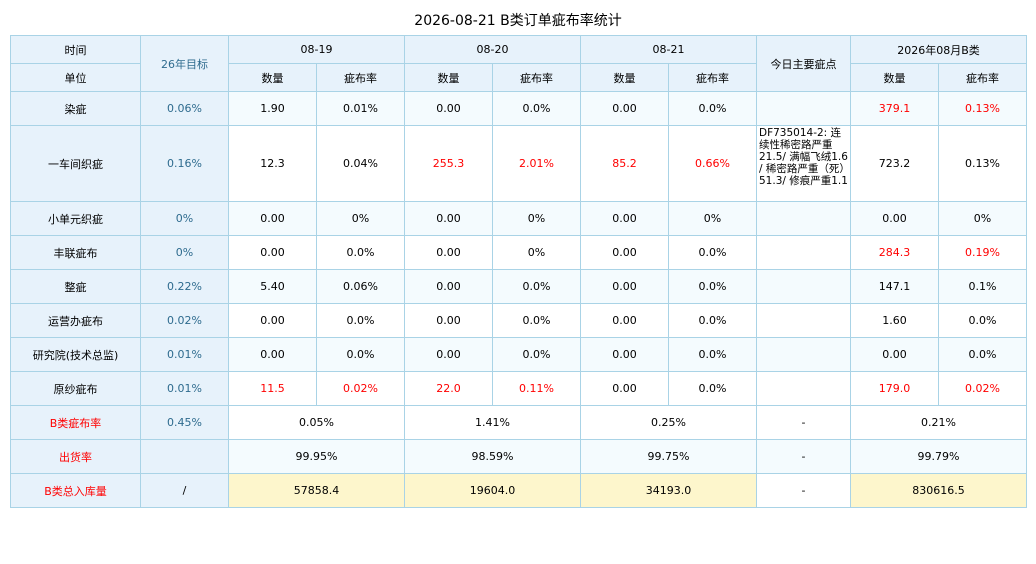  Describe the element at coordinates (75, 49) in the screenshot. I see `time-header: 时间` at that location.